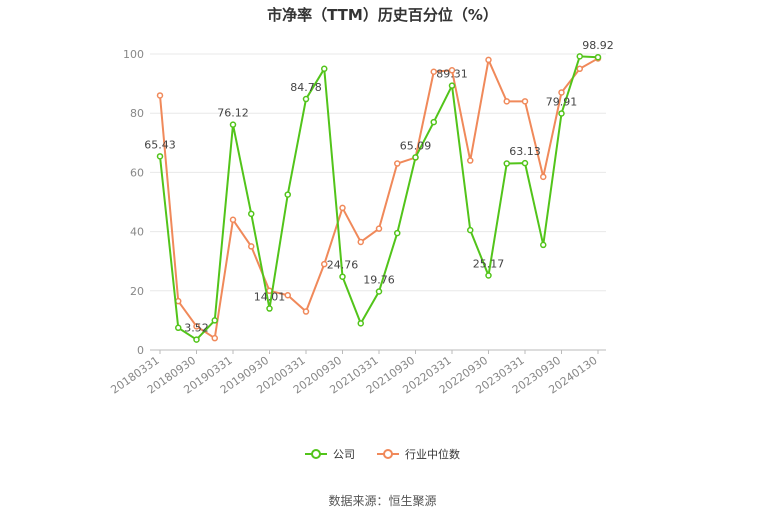 Image resolution: width=765 pixels, height=517 pixels. What do you see at coordinates (137, 291) in the screenshot?
I see `y-tick-label: 20` at bounding box center [137, 291].